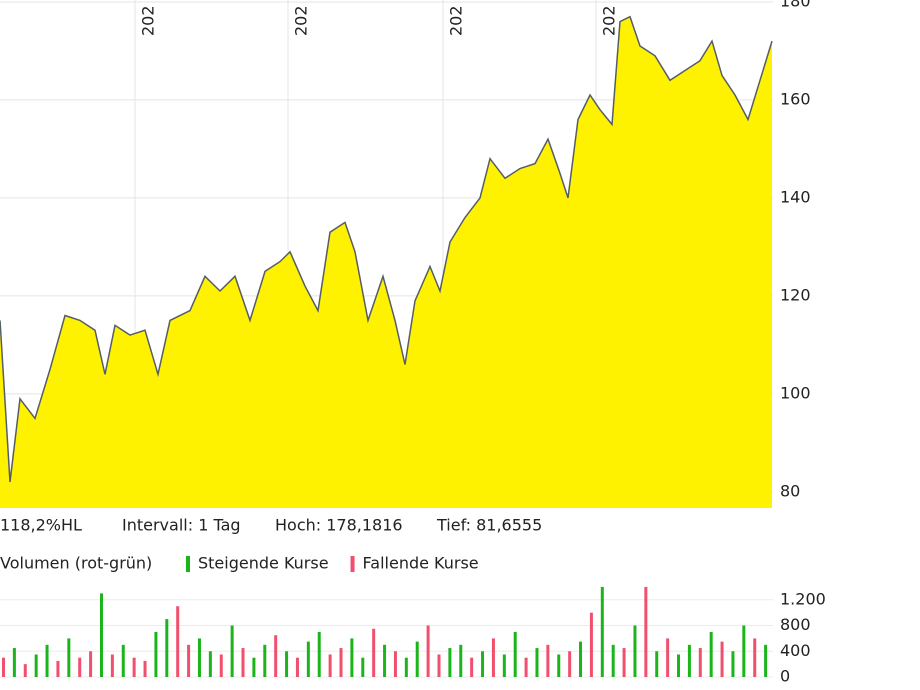 This screenshot has height=690, width=920. Describe the element at coordinates (795, 624) in the screenshot. I see `y-tick-label: 800` at that location.